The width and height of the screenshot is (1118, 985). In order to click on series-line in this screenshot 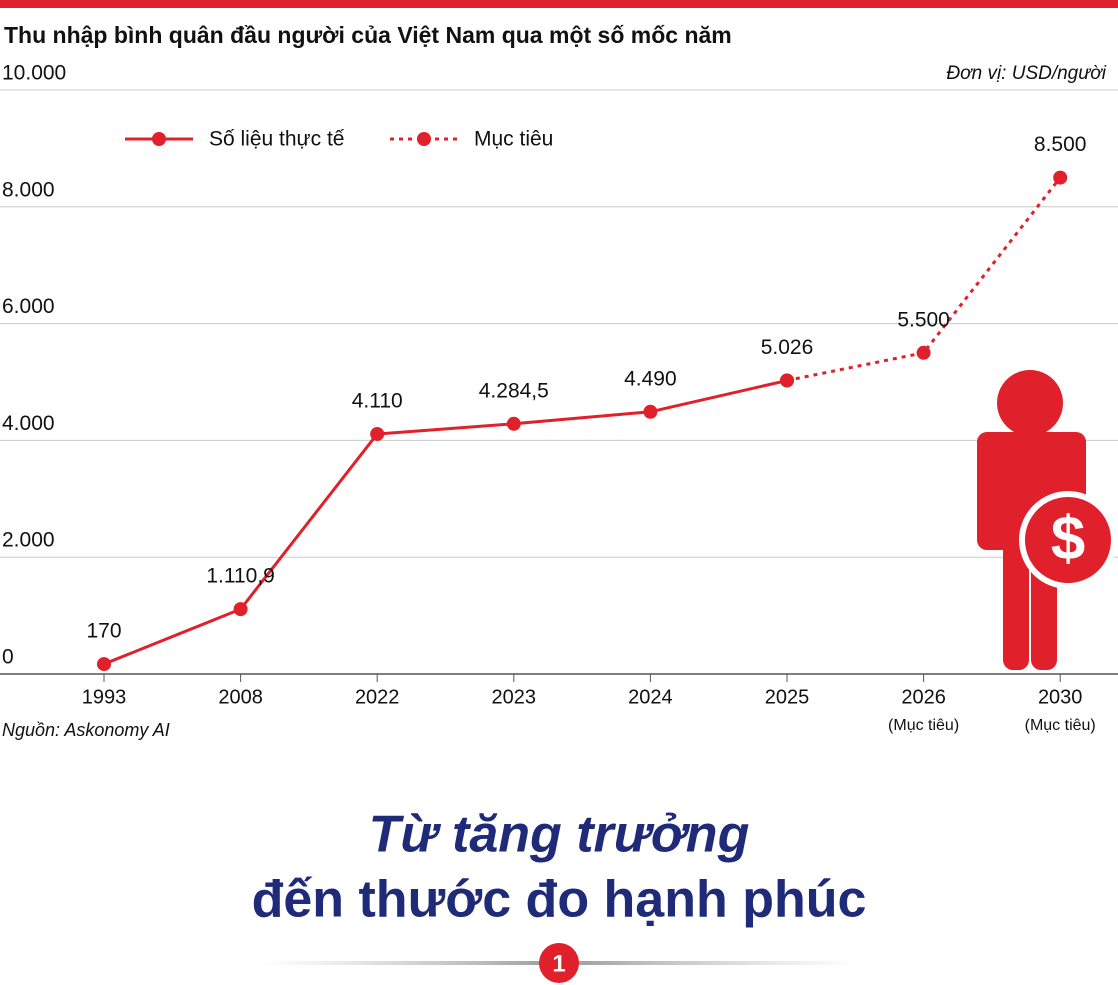, I will do `click(924, 279)`.